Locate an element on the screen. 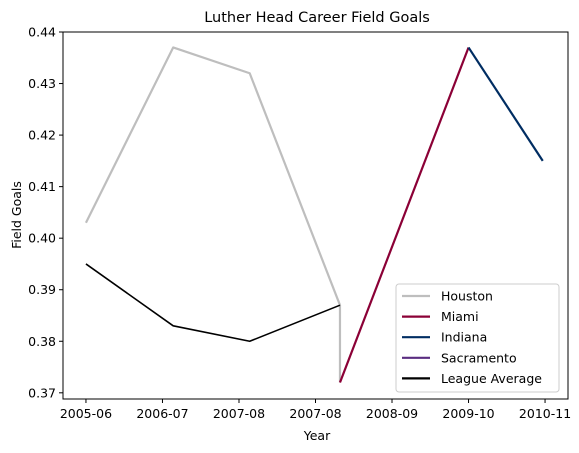 The width and height of the screenshot is (579, 453). legend-label-sacramento: Sacramento is located at coordinates (479, 357).